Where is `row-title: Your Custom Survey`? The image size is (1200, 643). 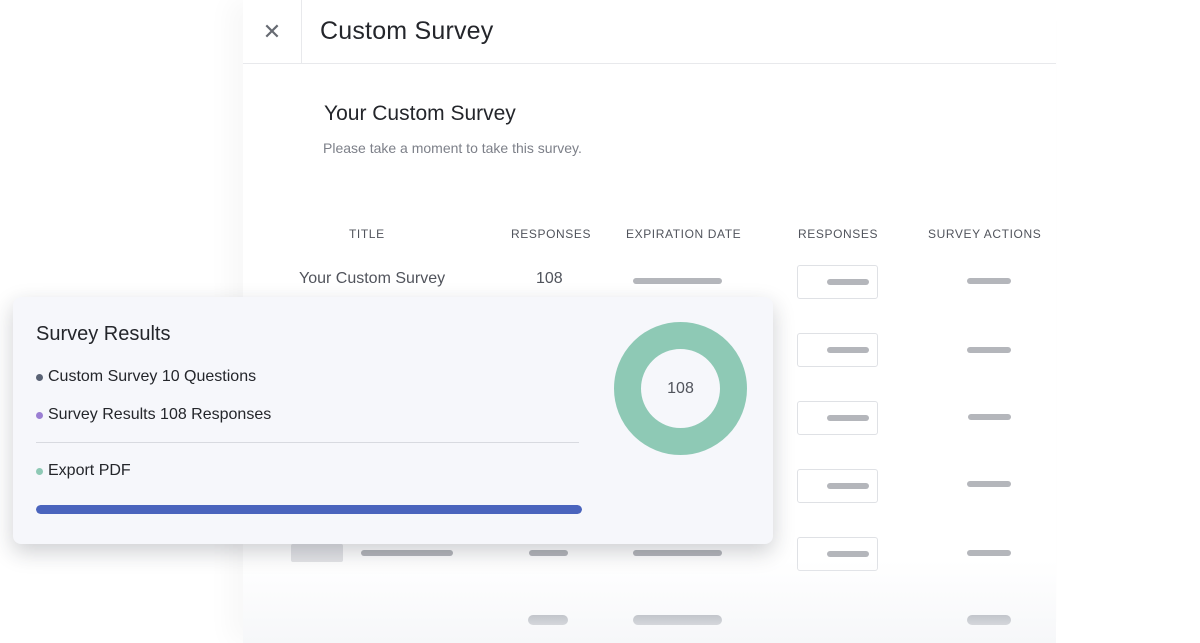 row-title: Your Custom Survey is located at coordinates (372, 278).